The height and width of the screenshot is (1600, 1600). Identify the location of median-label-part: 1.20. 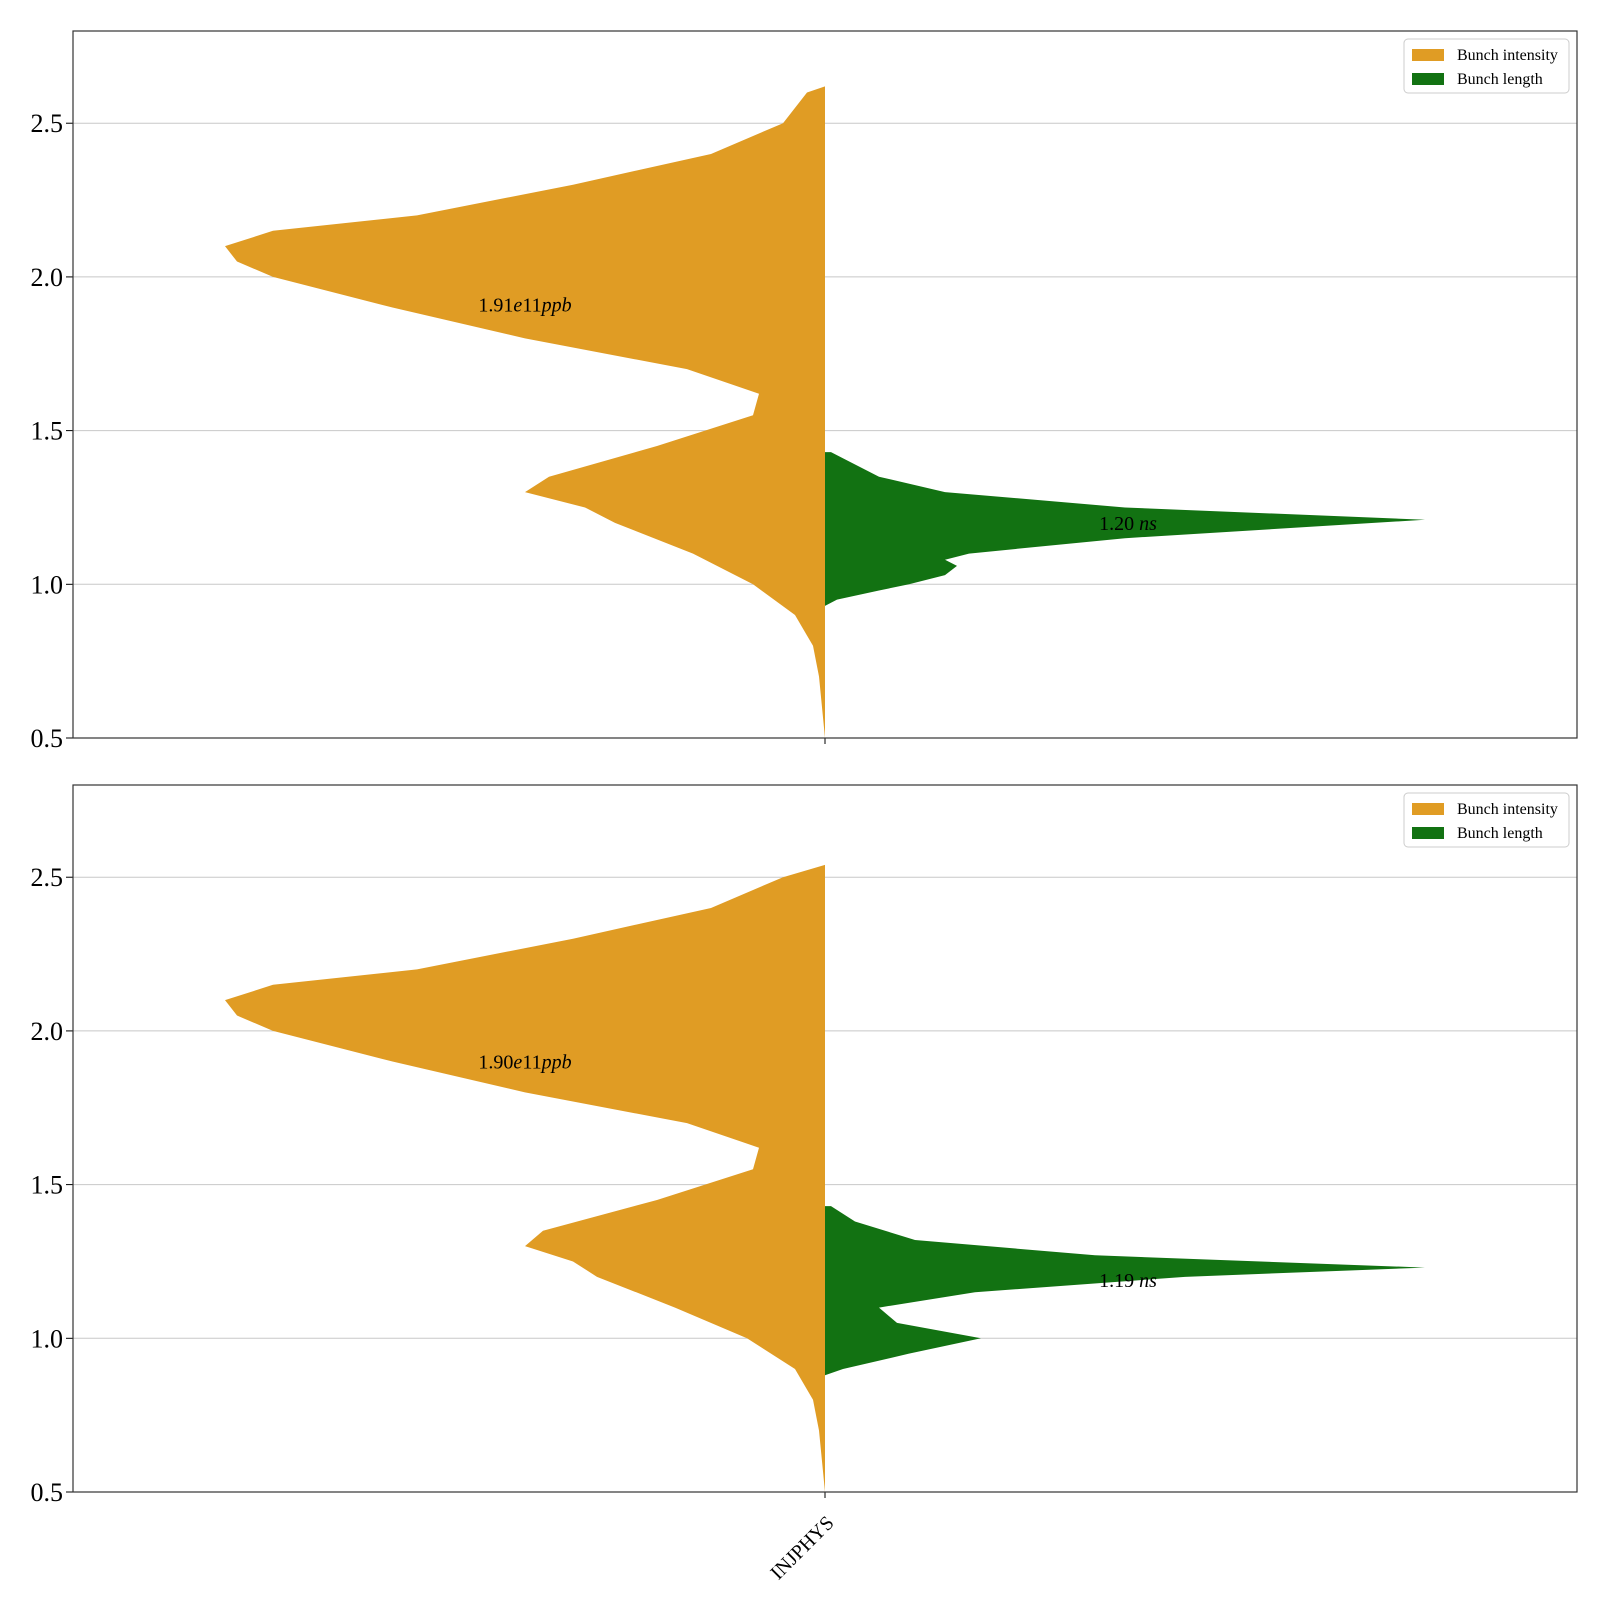
(1119, 524).